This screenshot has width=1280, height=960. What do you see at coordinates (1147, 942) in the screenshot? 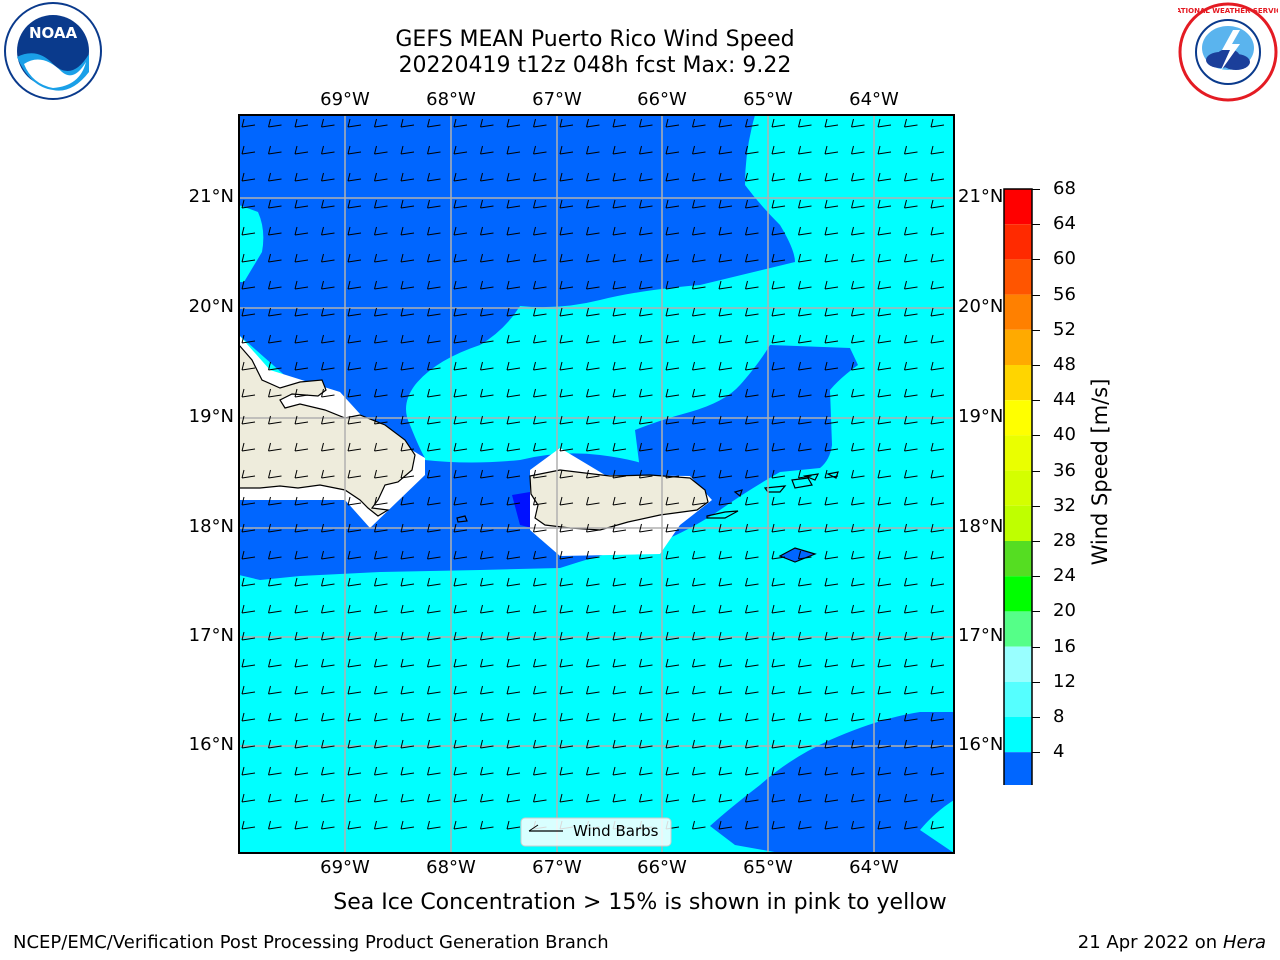
I see `footer-date: 21 Apr 2022 on` at bounding box center [1147, 942].